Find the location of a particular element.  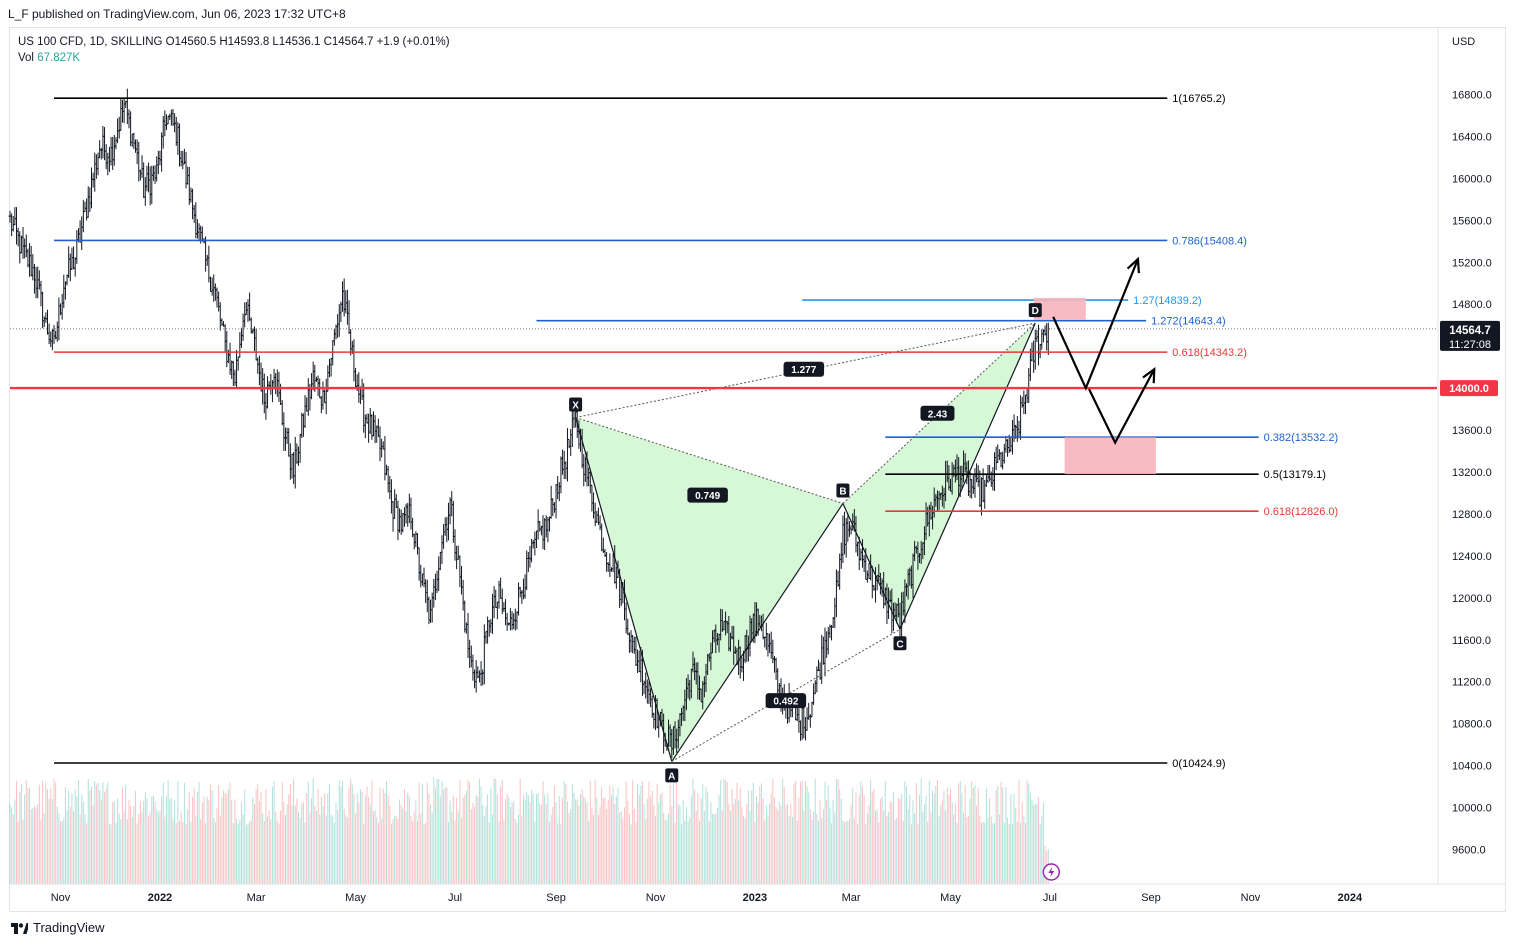

projection-arrow-second is located at coordinates (1122, 407).